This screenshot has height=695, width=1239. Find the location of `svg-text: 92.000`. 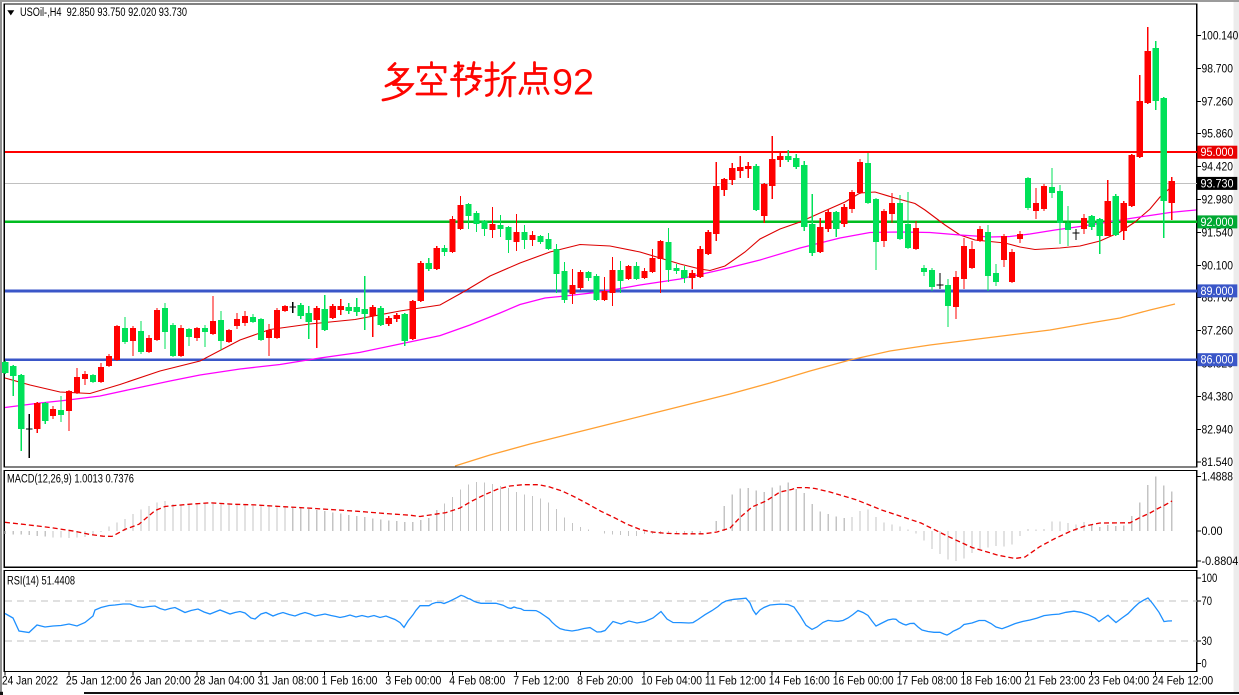

svg-text: 92.000 is located at coordinates (1217, 223).